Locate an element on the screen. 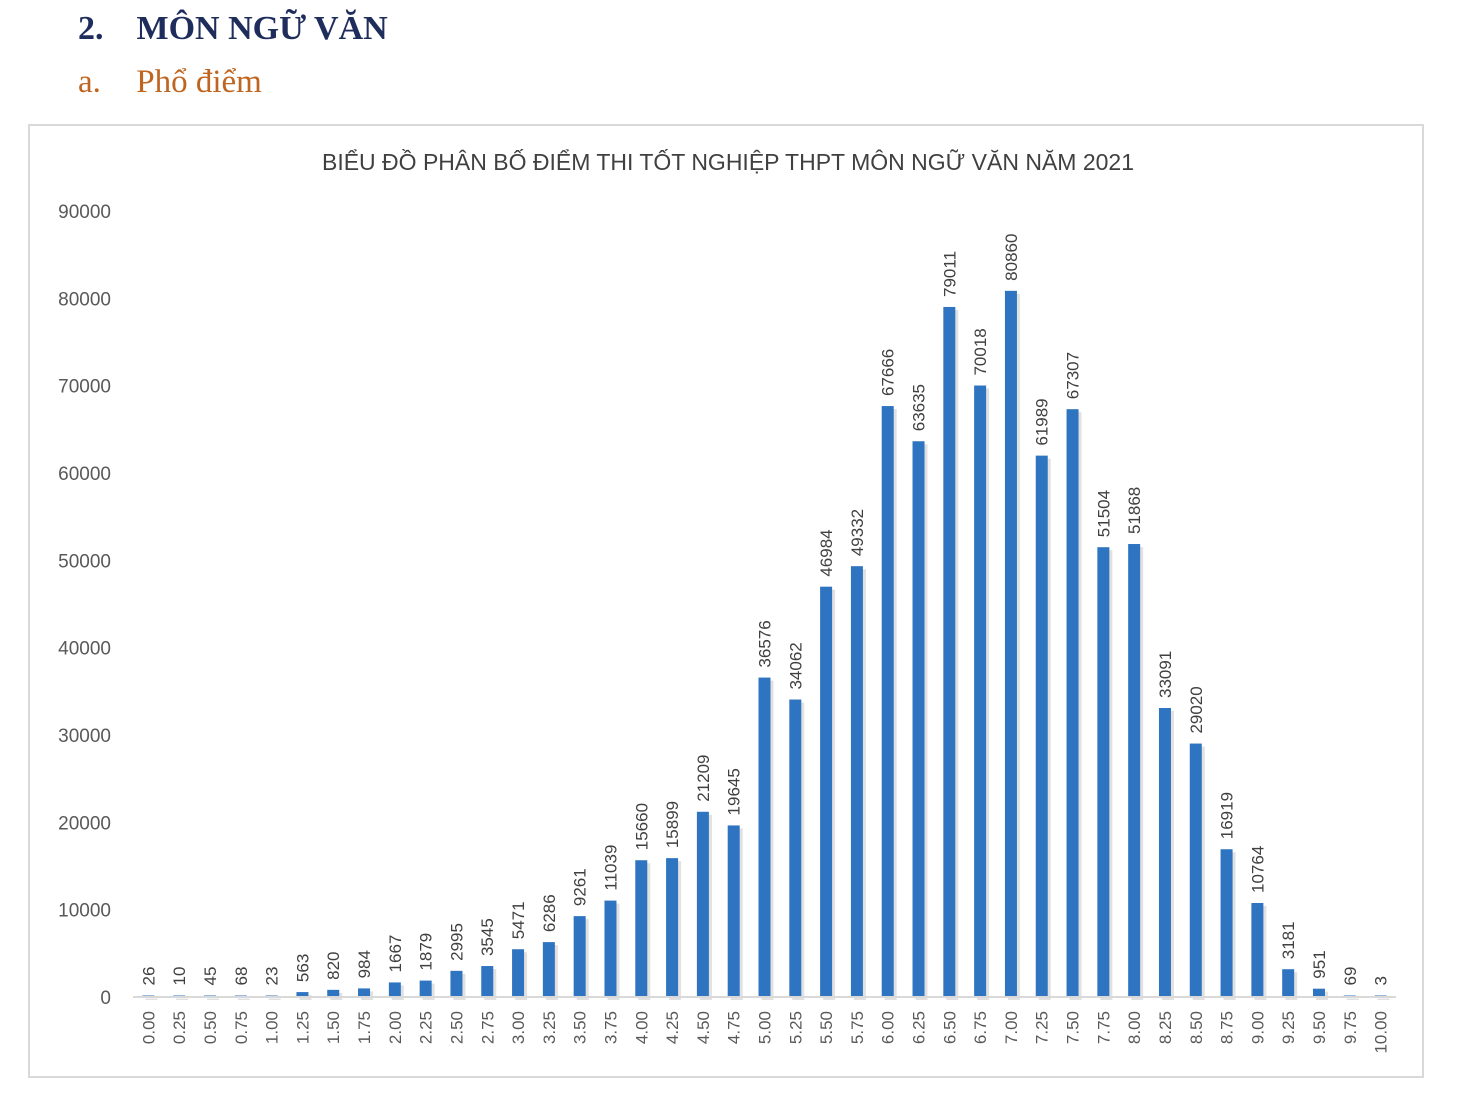  data-label: 69 is located at coordinates (1350, 976).